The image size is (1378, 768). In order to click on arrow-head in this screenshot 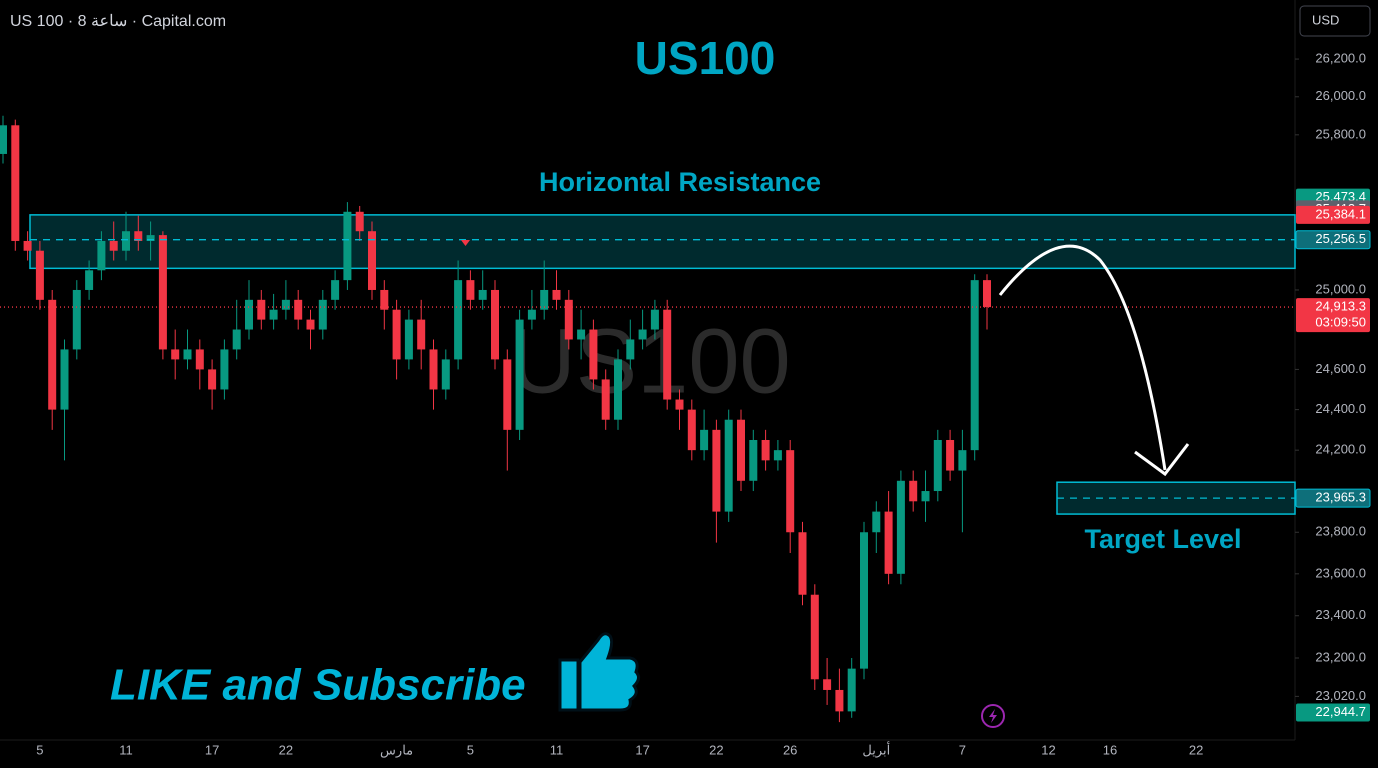, I will do `click(1162, 460)`.